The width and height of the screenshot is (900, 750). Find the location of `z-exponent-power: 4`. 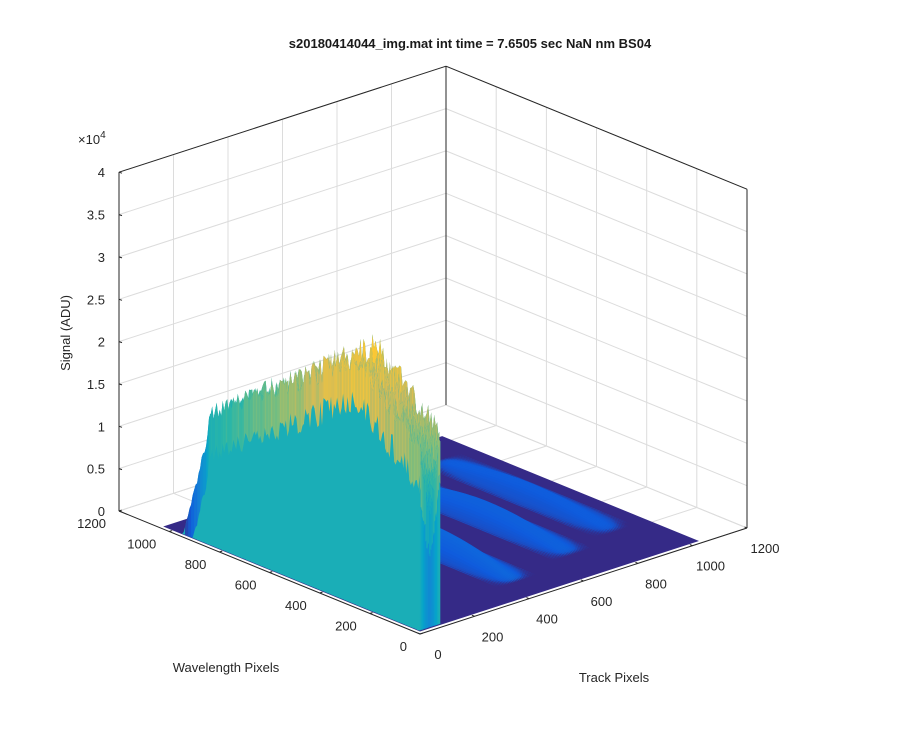

z-exponent-power: 4 is located at coordinates (103, 135).